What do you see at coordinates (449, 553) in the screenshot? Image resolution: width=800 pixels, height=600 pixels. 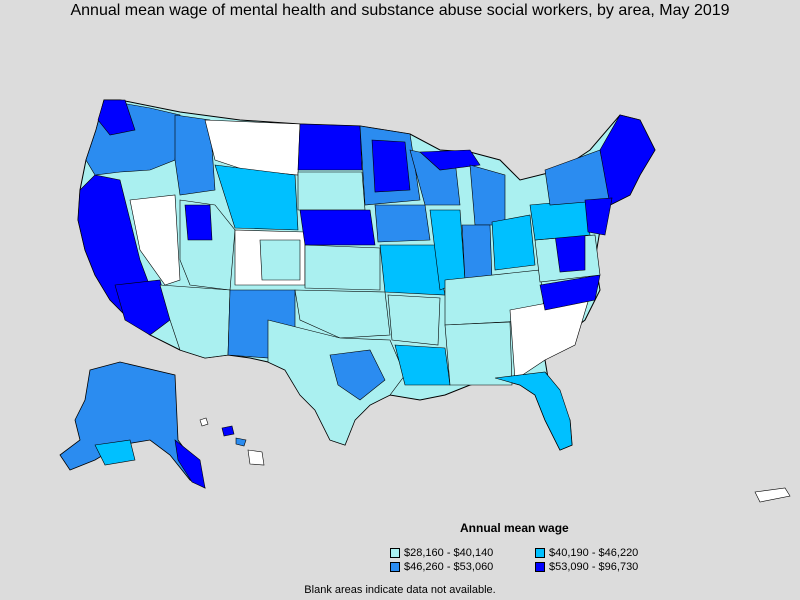 I see `legend-label-1: $28,160 - $40,140` at bounding box center [449, 553].